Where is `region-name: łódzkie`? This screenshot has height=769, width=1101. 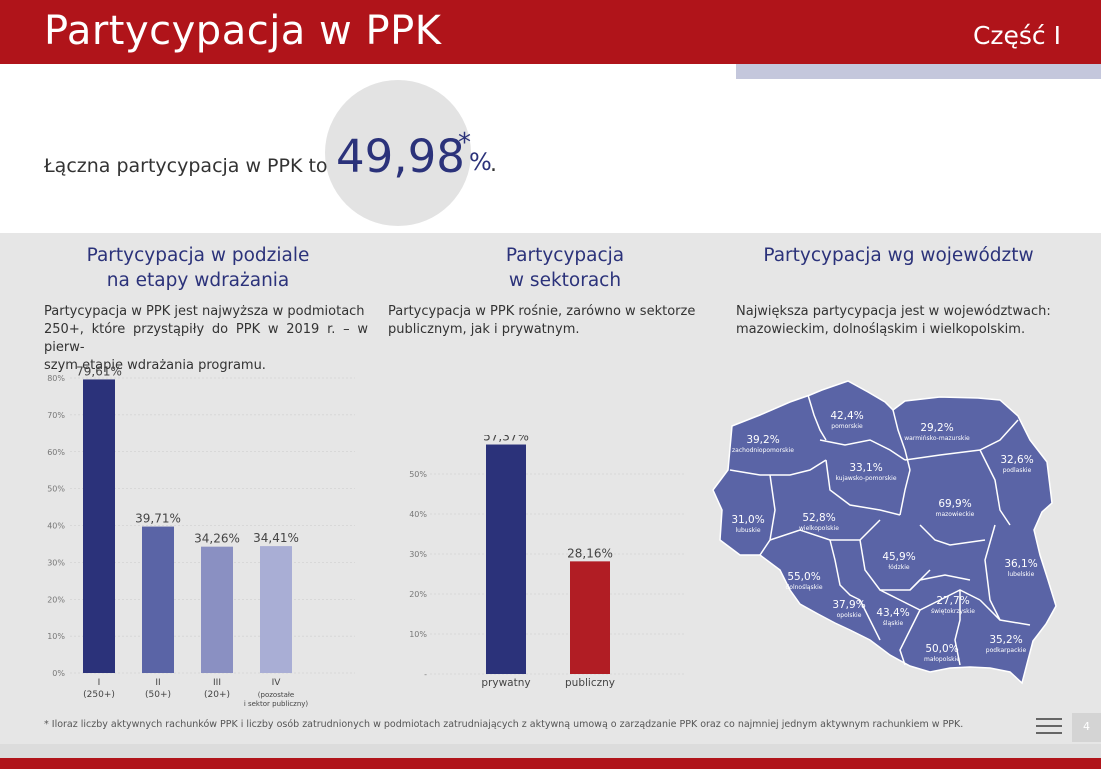
region-name: łódzkie is located at coordinates (898, 567).